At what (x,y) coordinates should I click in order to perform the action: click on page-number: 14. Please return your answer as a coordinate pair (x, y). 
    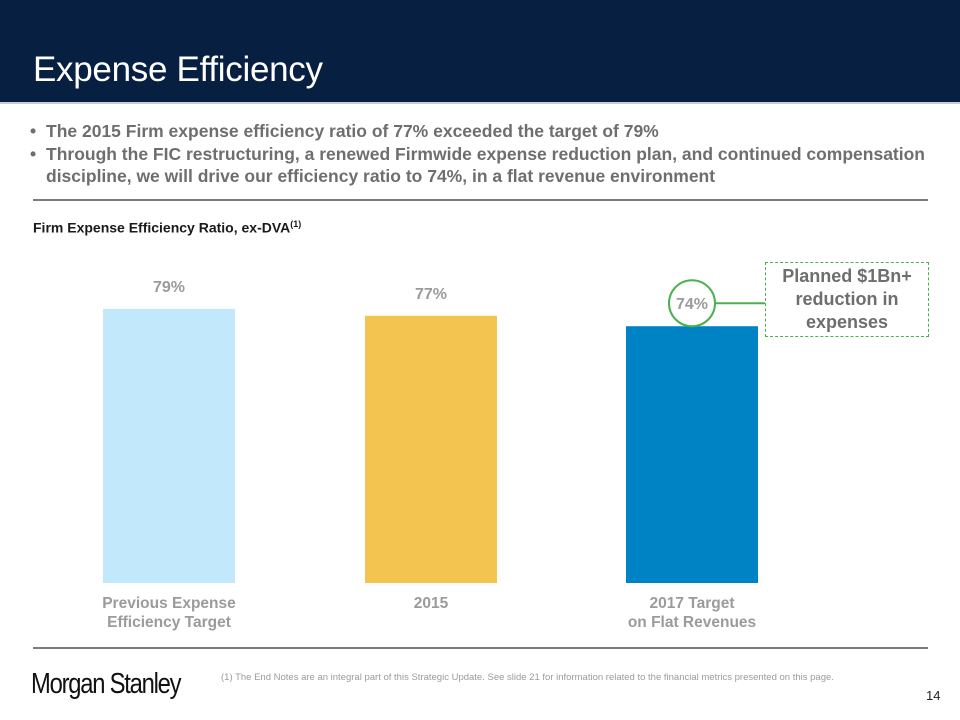
    Looking at the image, I should click on (933, 695).